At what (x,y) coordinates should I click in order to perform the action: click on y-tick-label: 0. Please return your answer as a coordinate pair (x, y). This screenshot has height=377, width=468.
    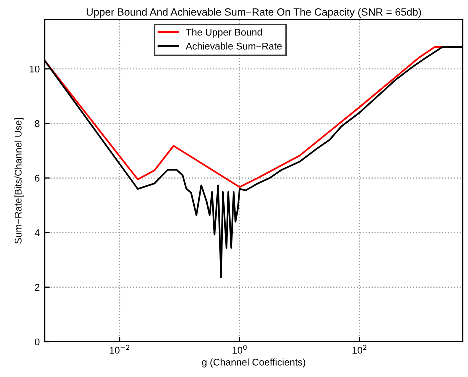
    Looking at the image, I should click on (37, 342).